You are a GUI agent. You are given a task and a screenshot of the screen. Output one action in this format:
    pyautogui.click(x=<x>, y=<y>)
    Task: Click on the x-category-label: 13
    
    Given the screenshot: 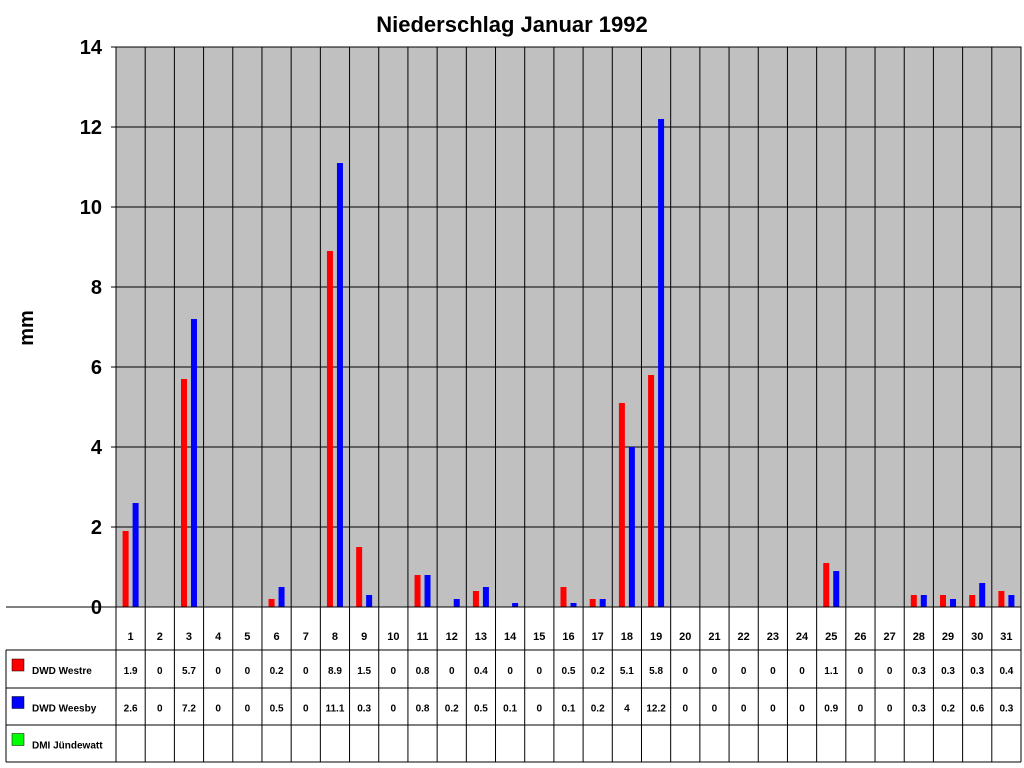 What is the action you would take?
    pyautogui.click(x=481, y=637)
    